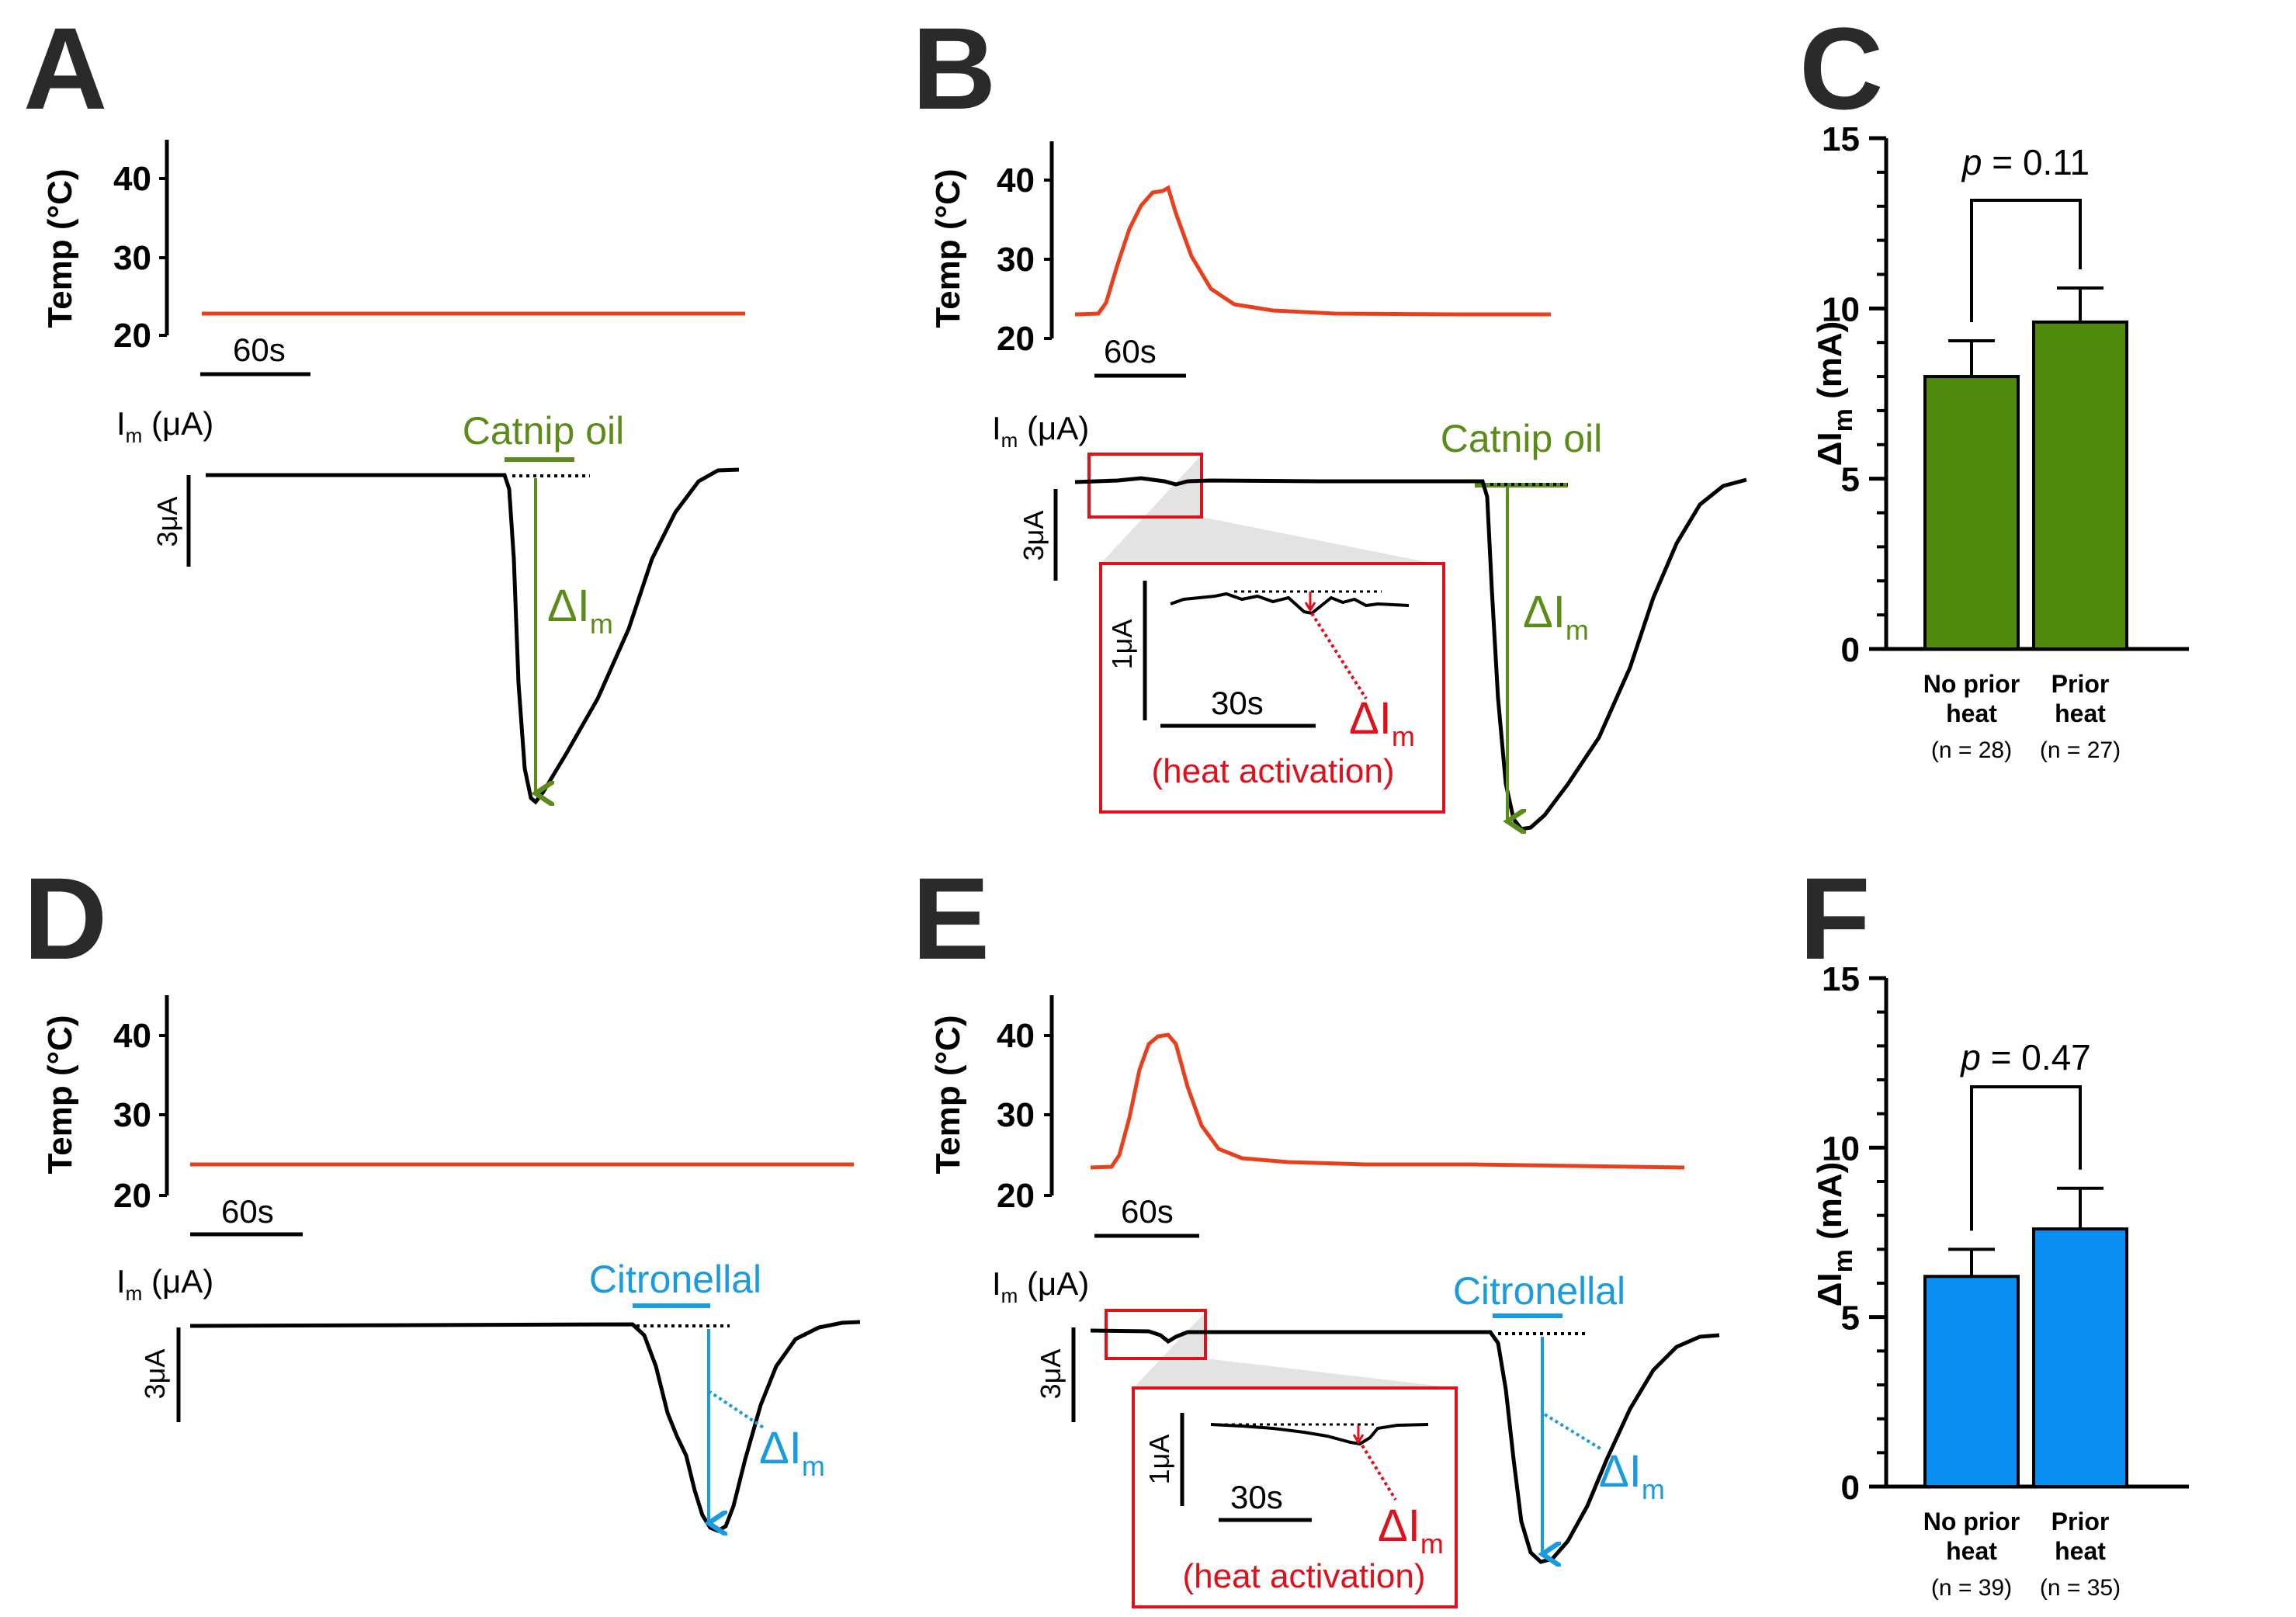  Describe the element at coordinates (954, 68) in the screenshot. I see `panel-letter-b: B` at that location.